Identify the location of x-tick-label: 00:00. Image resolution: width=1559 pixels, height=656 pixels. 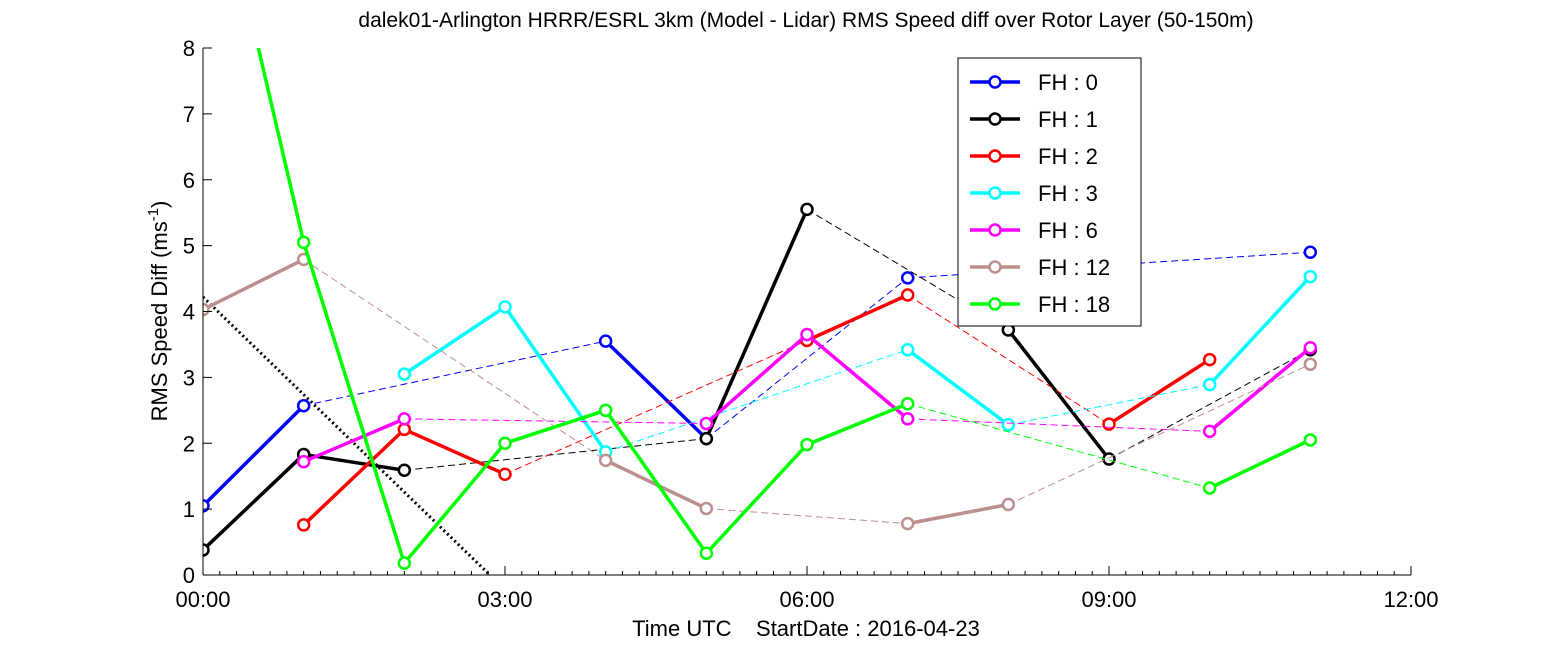
(202, 599).